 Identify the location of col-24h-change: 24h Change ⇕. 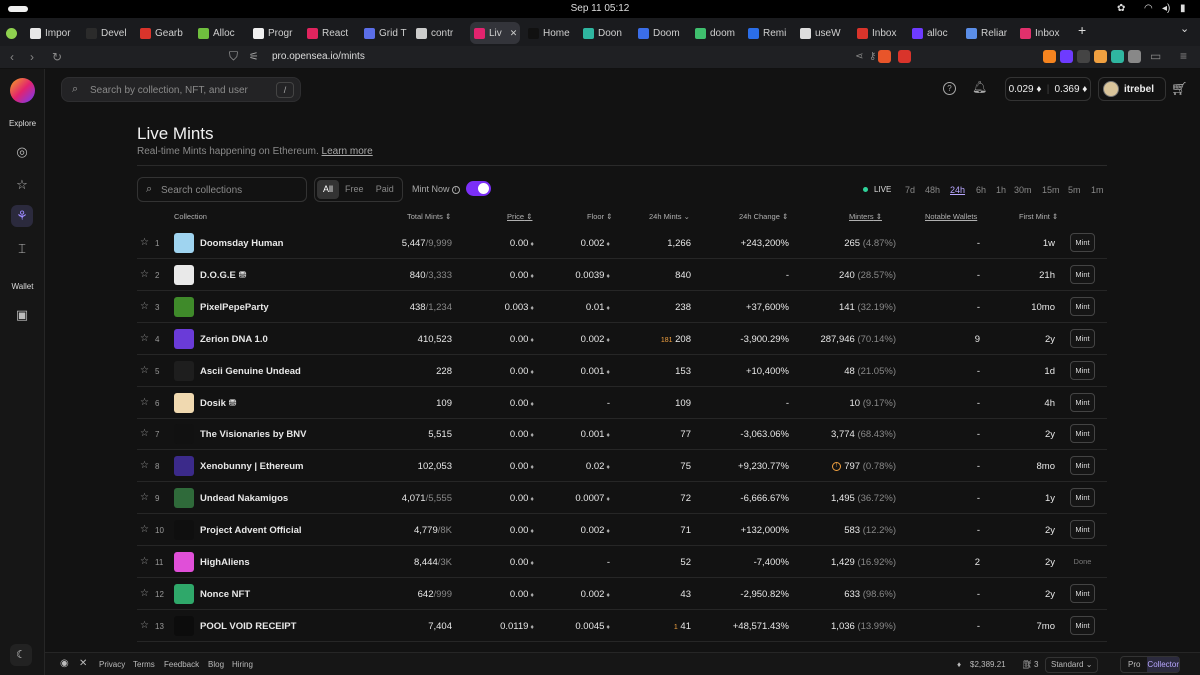
(764, 216).